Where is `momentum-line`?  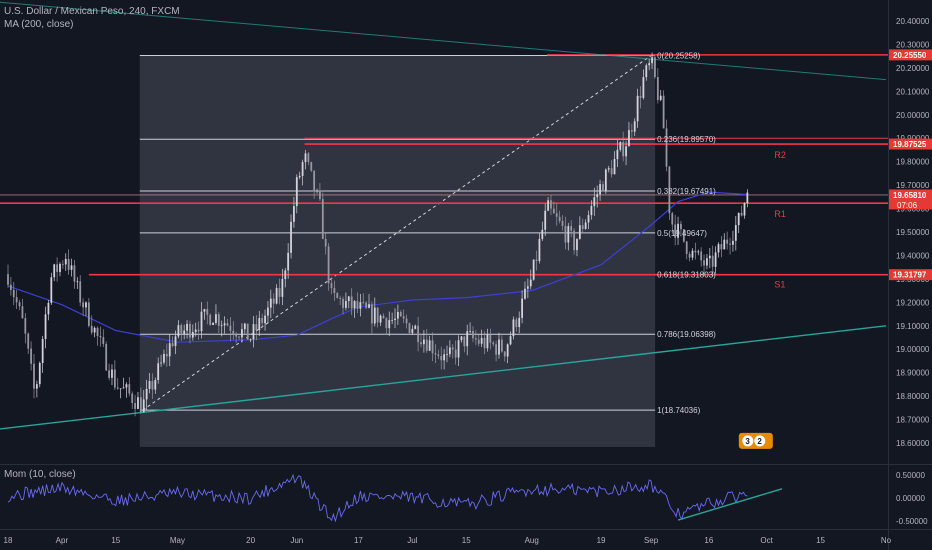 momentum-line is located at coordinates (377, 498).